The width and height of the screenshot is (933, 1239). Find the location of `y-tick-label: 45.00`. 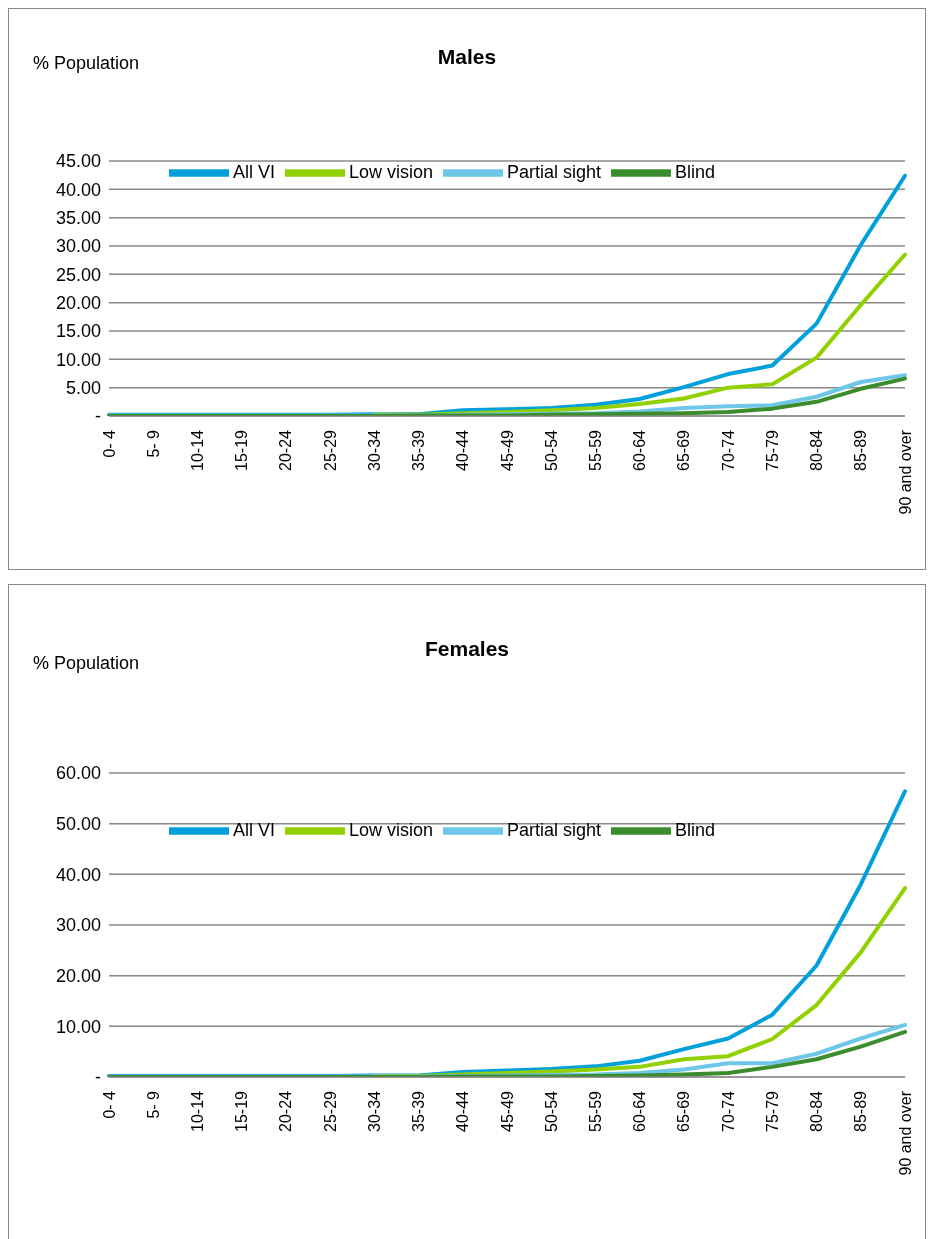

y-tick-label: 45.00 is located at coordinates (78, 161).